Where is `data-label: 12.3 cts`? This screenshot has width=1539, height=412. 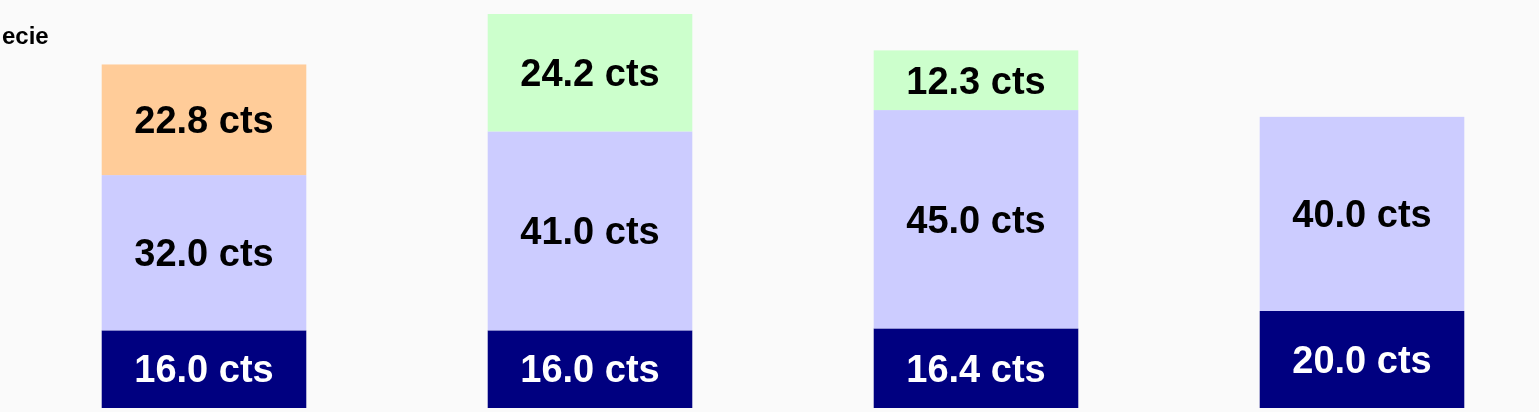 data-label: 12.3 cts is located at coordinates (976, 80).